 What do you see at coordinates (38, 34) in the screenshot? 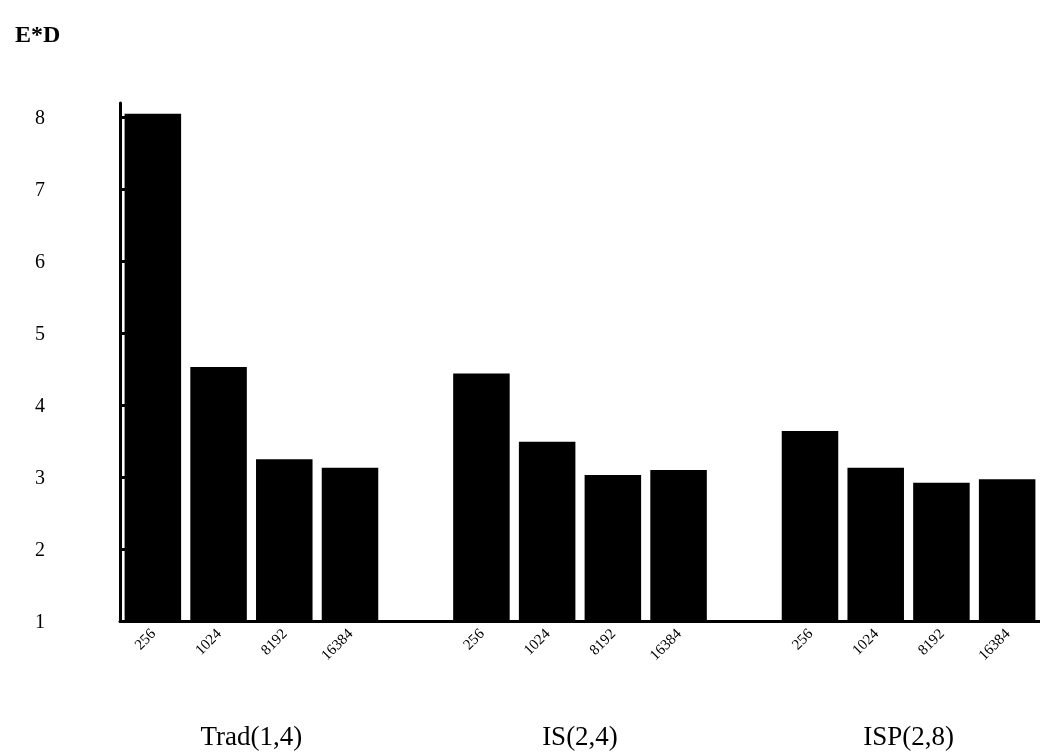
I see `y-axis-title: E*D` at bounding box center [38, 34].